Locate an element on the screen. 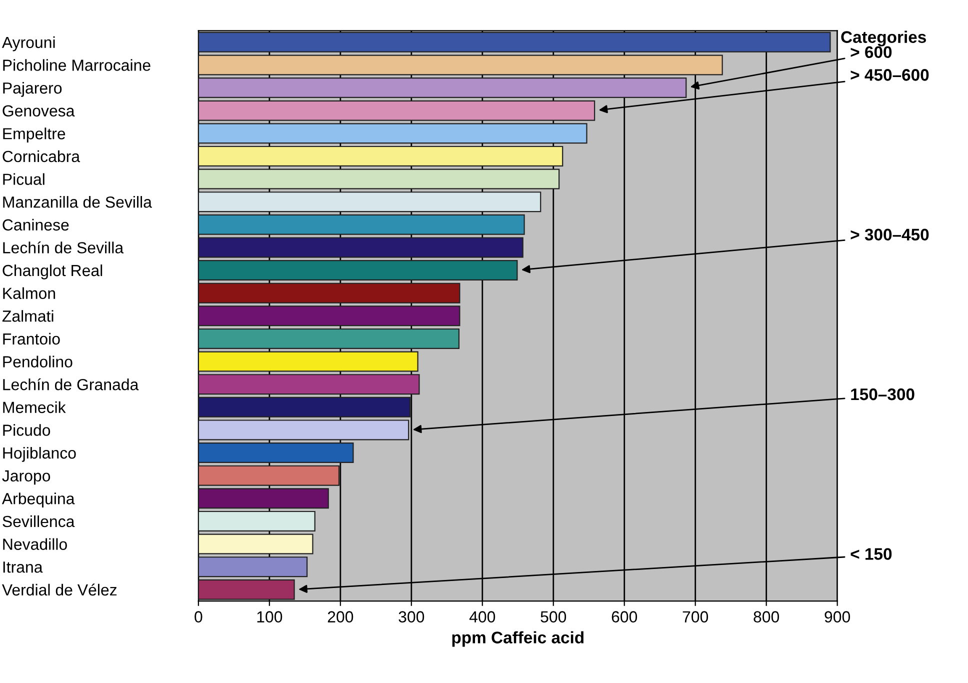 The width and height of the screenshot is (968, 683). annotation: > 450–600 is located at coordinates (889, 75).